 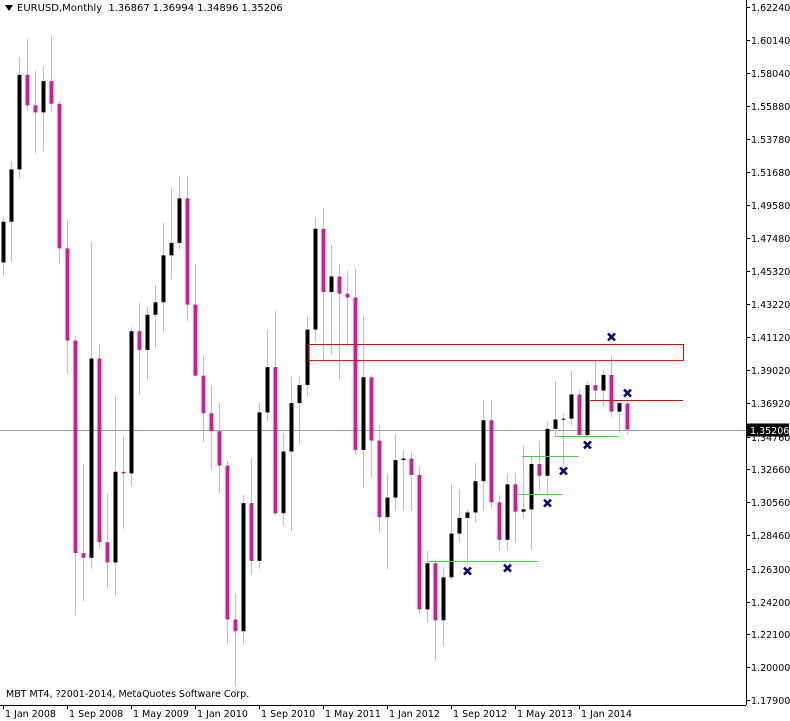 I want to click on price-label: 1.35206, so click(x=769, y=431).